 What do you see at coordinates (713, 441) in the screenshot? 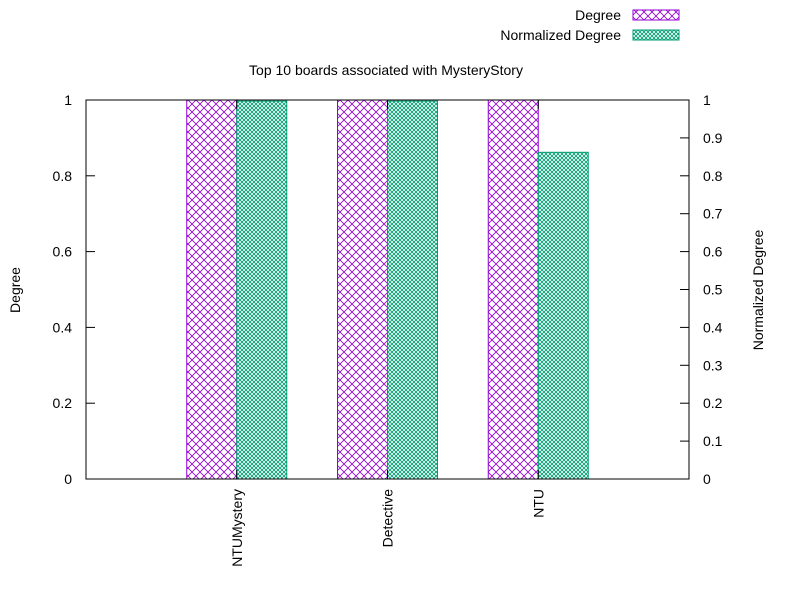
I see `y2-tick-label: 0.1` at bounding box center [713, 441].